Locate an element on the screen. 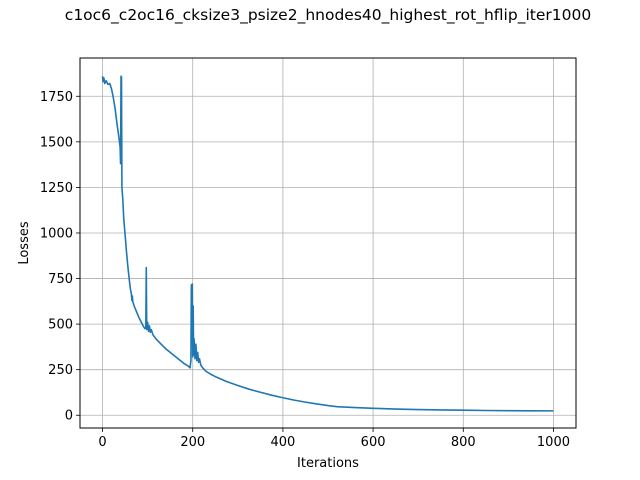 This screenshot has height=480, width=640. x-tick-label: 1000 is located at coordinates (553, 442).